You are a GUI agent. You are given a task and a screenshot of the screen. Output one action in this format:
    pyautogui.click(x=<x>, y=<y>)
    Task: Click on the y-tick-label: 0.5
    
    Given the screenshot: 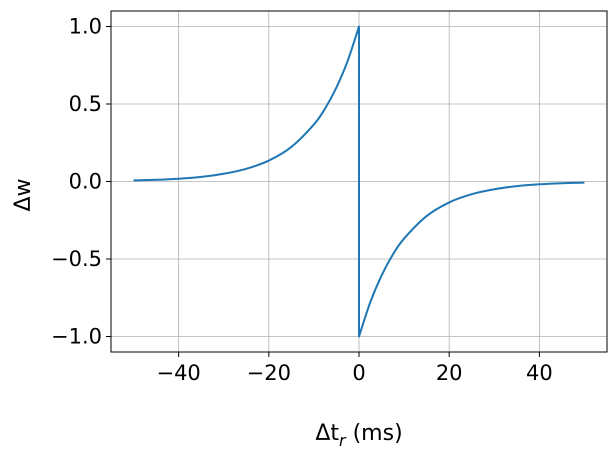 What is the action you would take?
    pyautogui.click(x=85, y=104)
    